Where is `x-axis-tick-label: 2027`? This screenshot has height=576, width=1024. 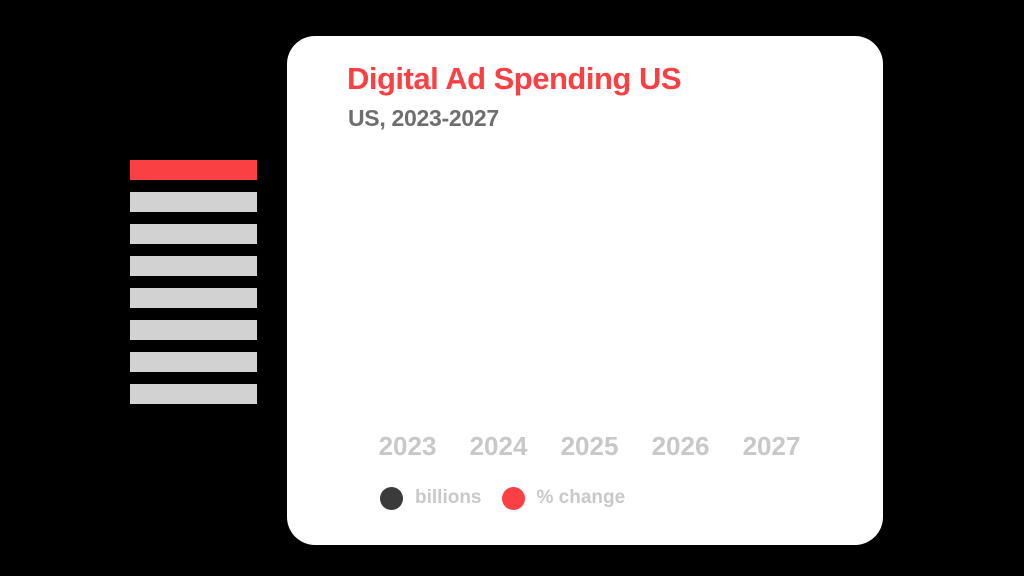
x-axis-tick-label: 2027 is located at coordinates (771, 446).